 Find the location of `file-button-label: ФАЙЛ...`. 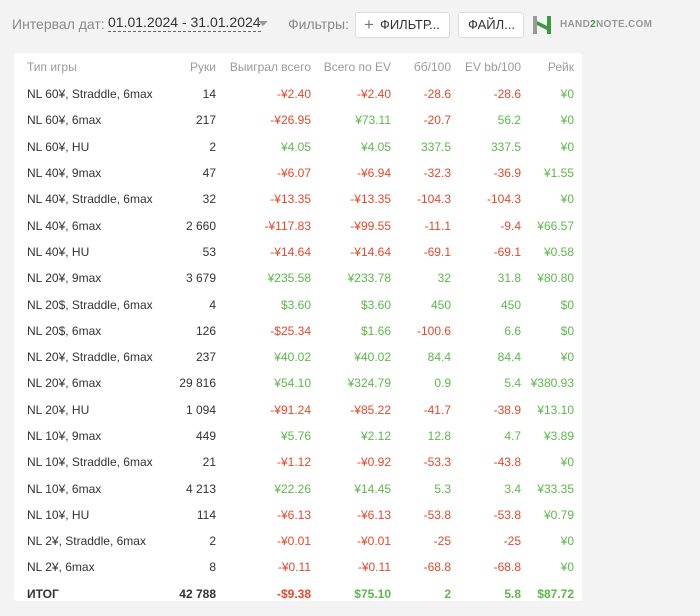

file-button-label: ФАЙЛ... is located at coordinates (491, 24).